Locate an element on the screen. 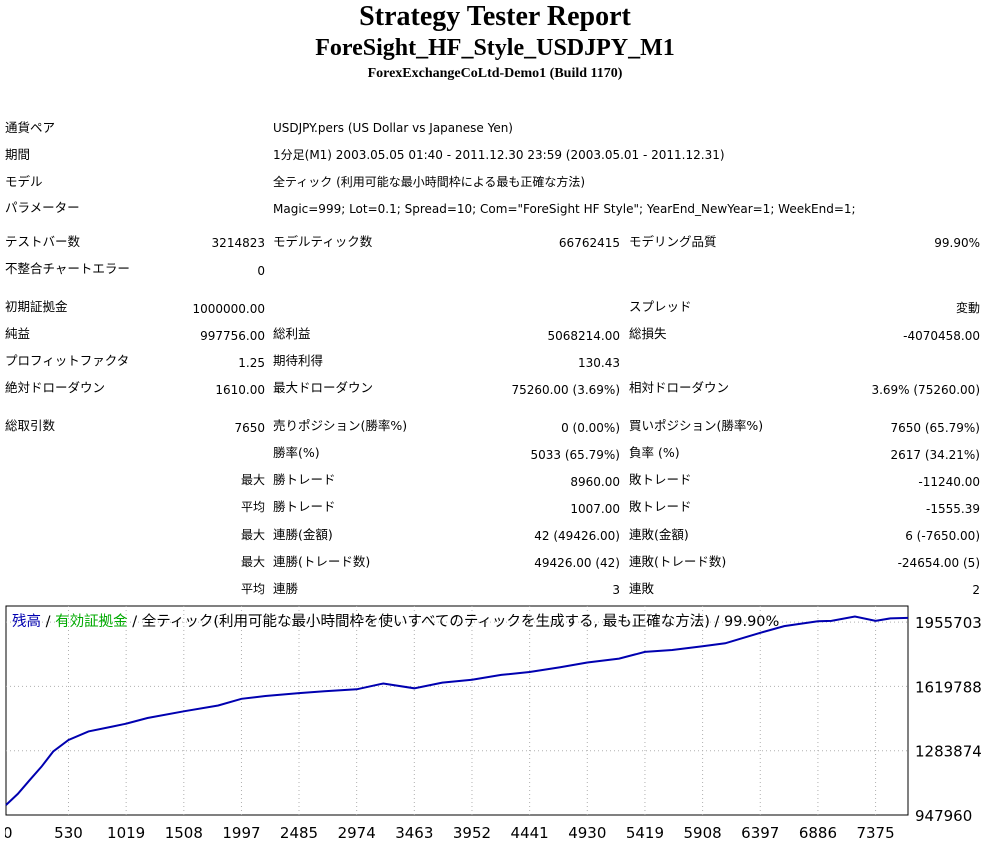 Image resolution: width=990 pixels, height=847 pixels. x-tick-label: 530 is located at coordinates (68, 833).